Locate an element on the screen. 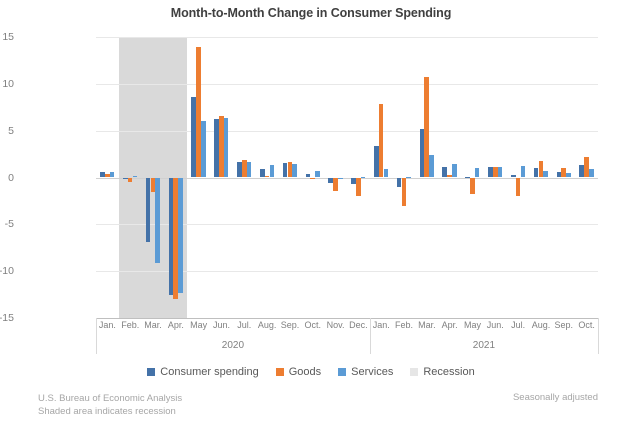 This screenshot has width=622, height=436. legend-item-recession: Recession is located at coordinates (442, 372).